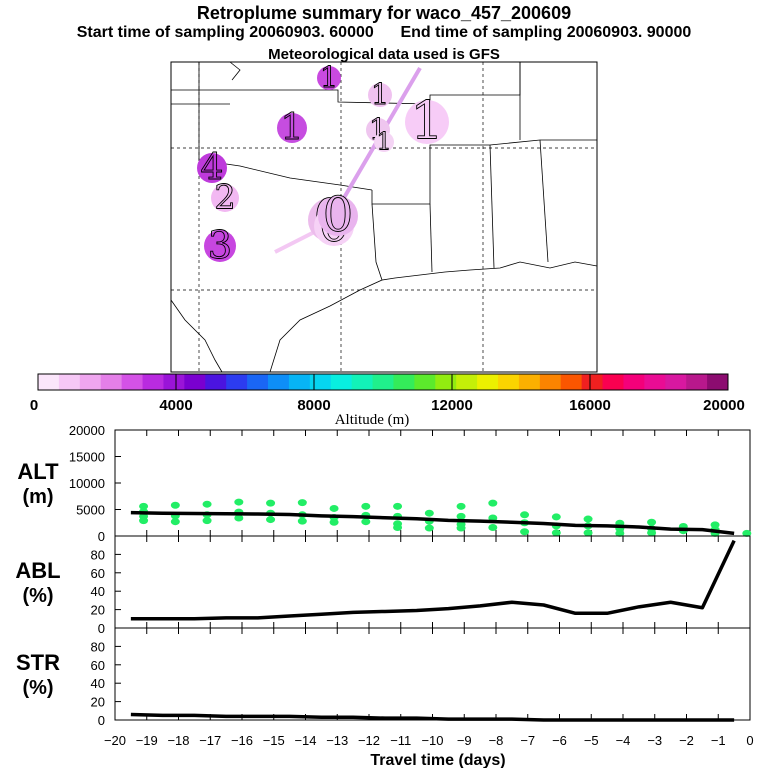  I want to click on x-tick-label: −11, so click(400, 740).